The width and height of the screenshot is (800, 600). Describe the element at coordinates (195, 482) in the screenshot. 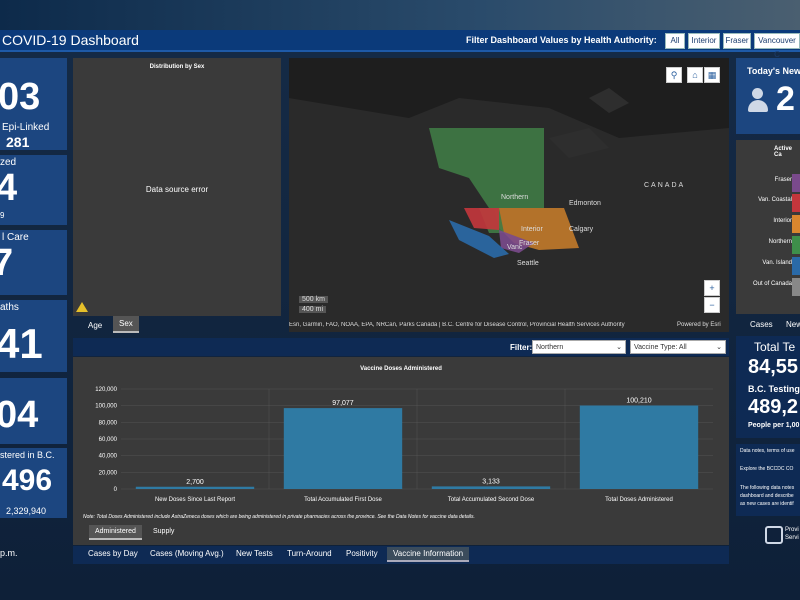

I see `bar-value-label: 2,700` at that location.